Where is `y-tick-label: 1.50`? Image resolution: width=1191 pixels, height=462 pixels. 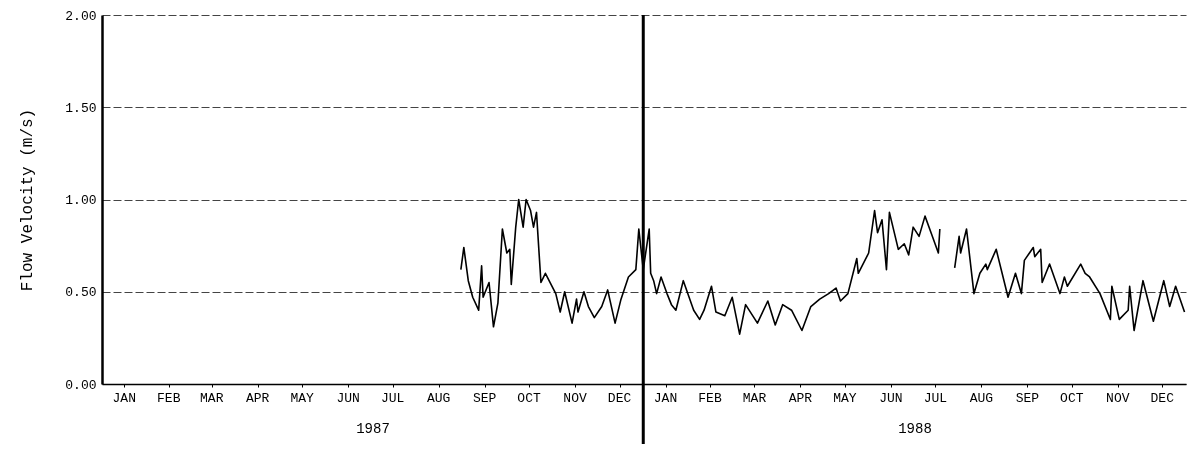 y-tick-label: 1.50 is located at coordinates (81, 108).